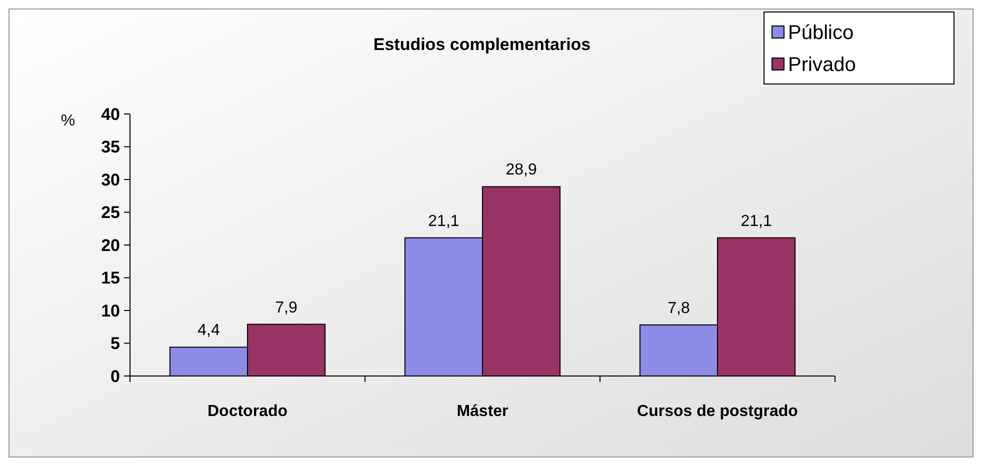 The width and height of the screenshot is (982, 466). What do you see at coordinates (209, 331) in the screenshot?
I see `data-label: 4,4` at bounding box center [209, 331].